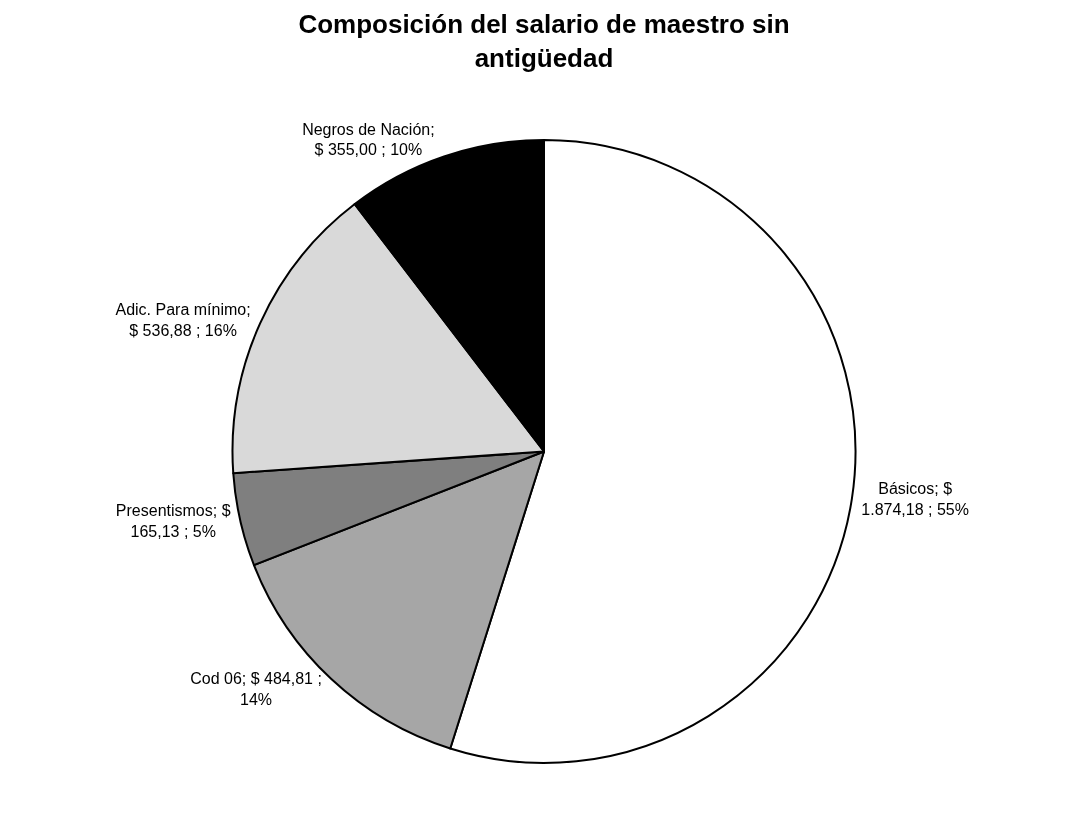 This screenshot has width=1088, height=823. Describe the element at coordinates (544, 40) in the screenshot. I see `chart-title: Composición del salario de maestro sin antigüedad` at that location.